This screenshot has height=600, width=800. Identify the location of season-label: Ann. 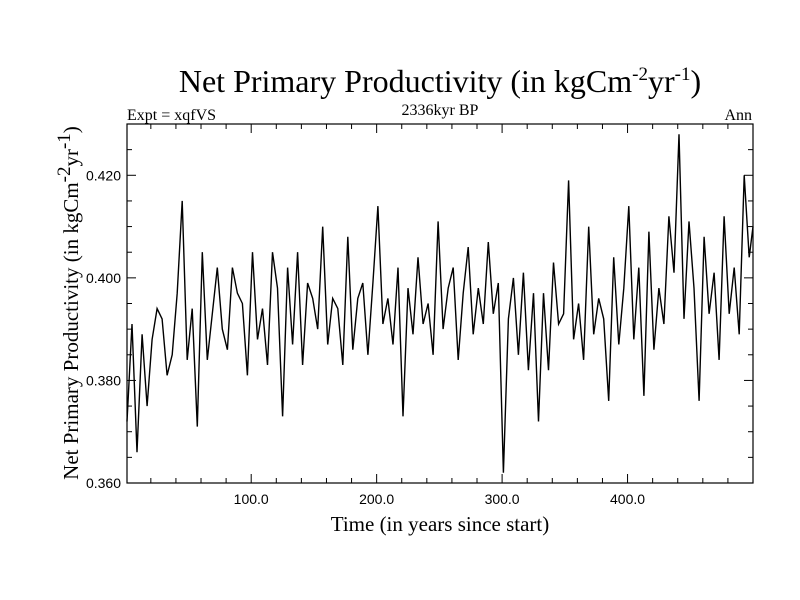
(738, 115).